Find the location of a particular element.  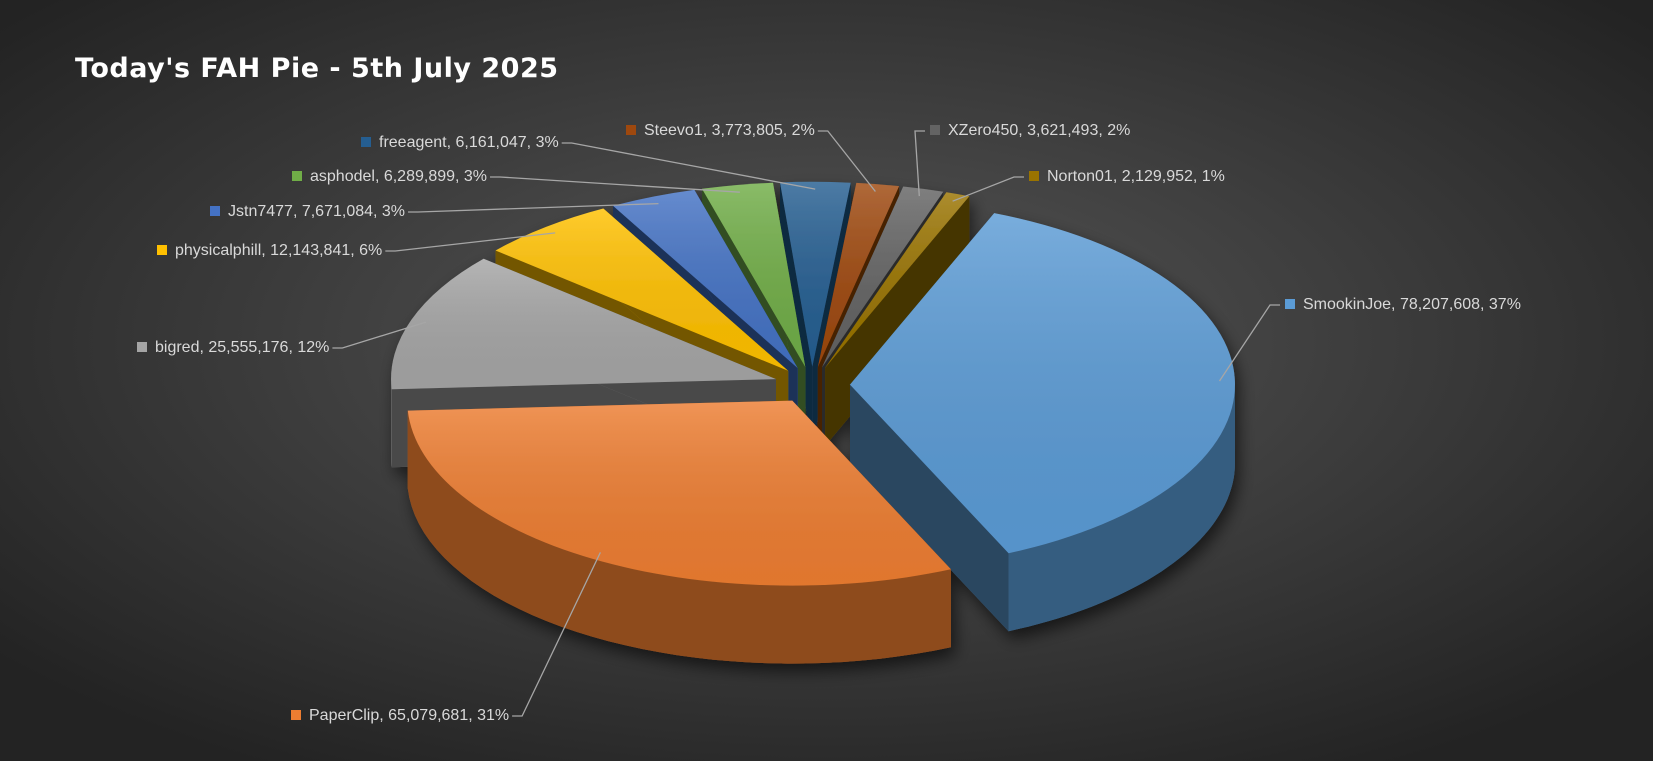

data-label: physicalphill, 12,143,841, 6% is located at coordinates (278, 250).